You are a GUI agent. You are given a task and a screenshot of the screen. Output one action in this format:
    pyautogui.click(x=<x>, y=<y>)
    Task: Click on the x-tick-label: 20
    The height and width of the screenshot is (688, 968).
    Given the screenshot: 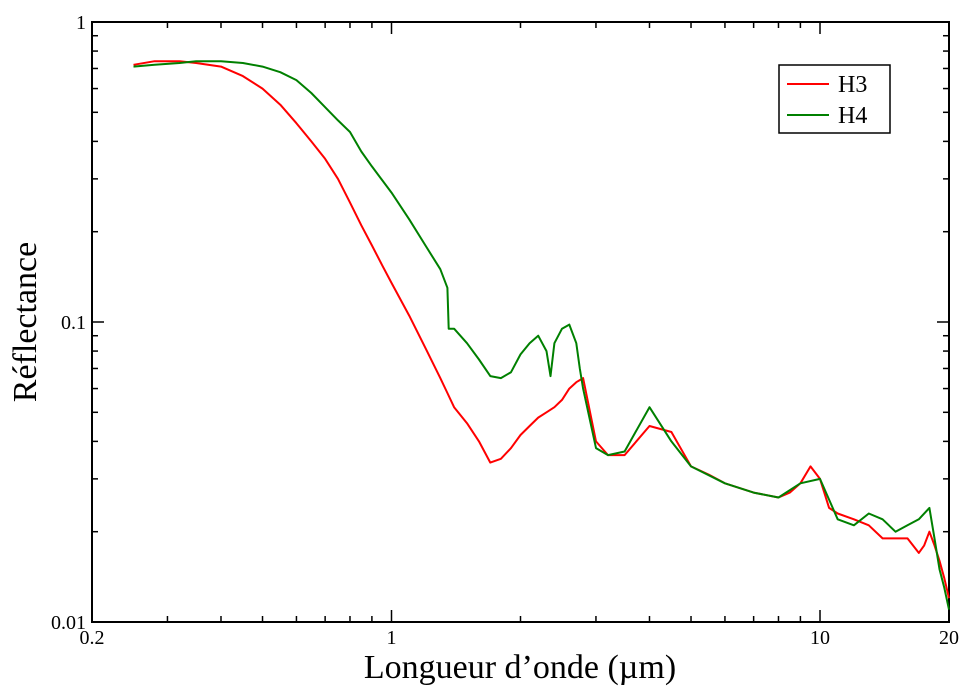 What is the action you would take?
    pyautogui.click(x=949, y=638)
    